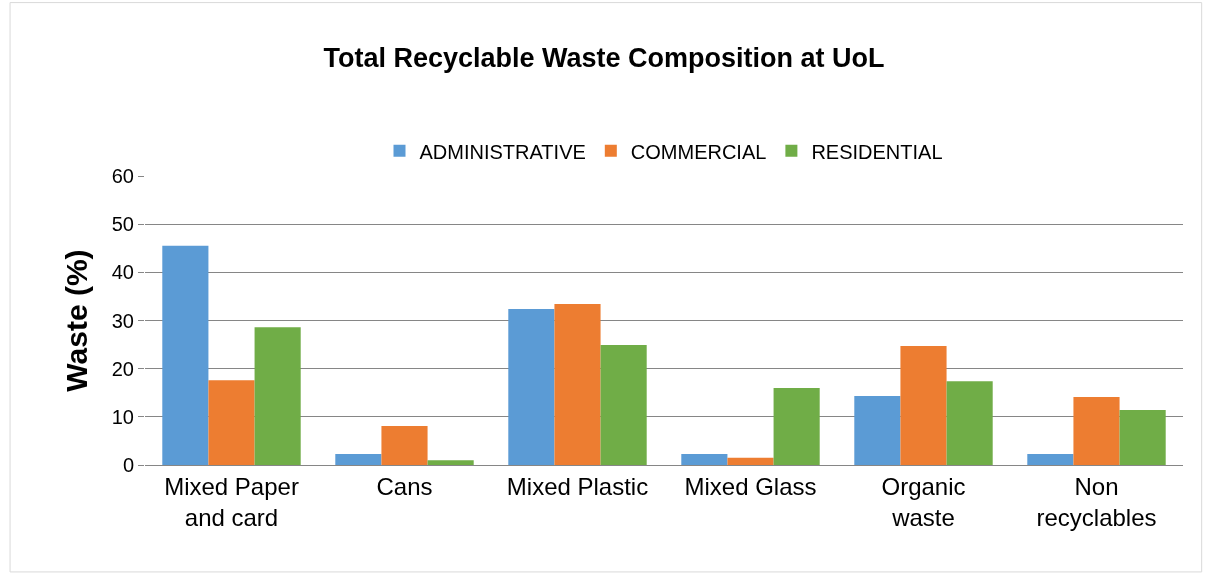 The width and height of the screenshot is (1208, 573). I want to click on y-tick-label: 10, so click(122, 416).